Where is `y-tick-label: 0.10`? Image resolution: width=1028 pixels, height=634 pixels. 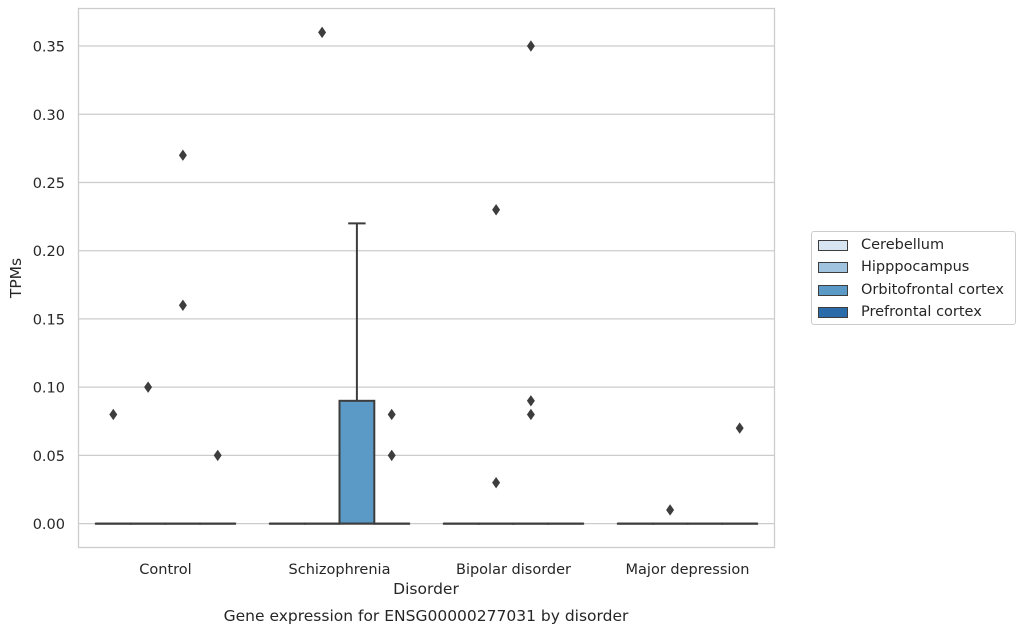 y-tick-label: 0.10 is located at coordinates (49, 389).